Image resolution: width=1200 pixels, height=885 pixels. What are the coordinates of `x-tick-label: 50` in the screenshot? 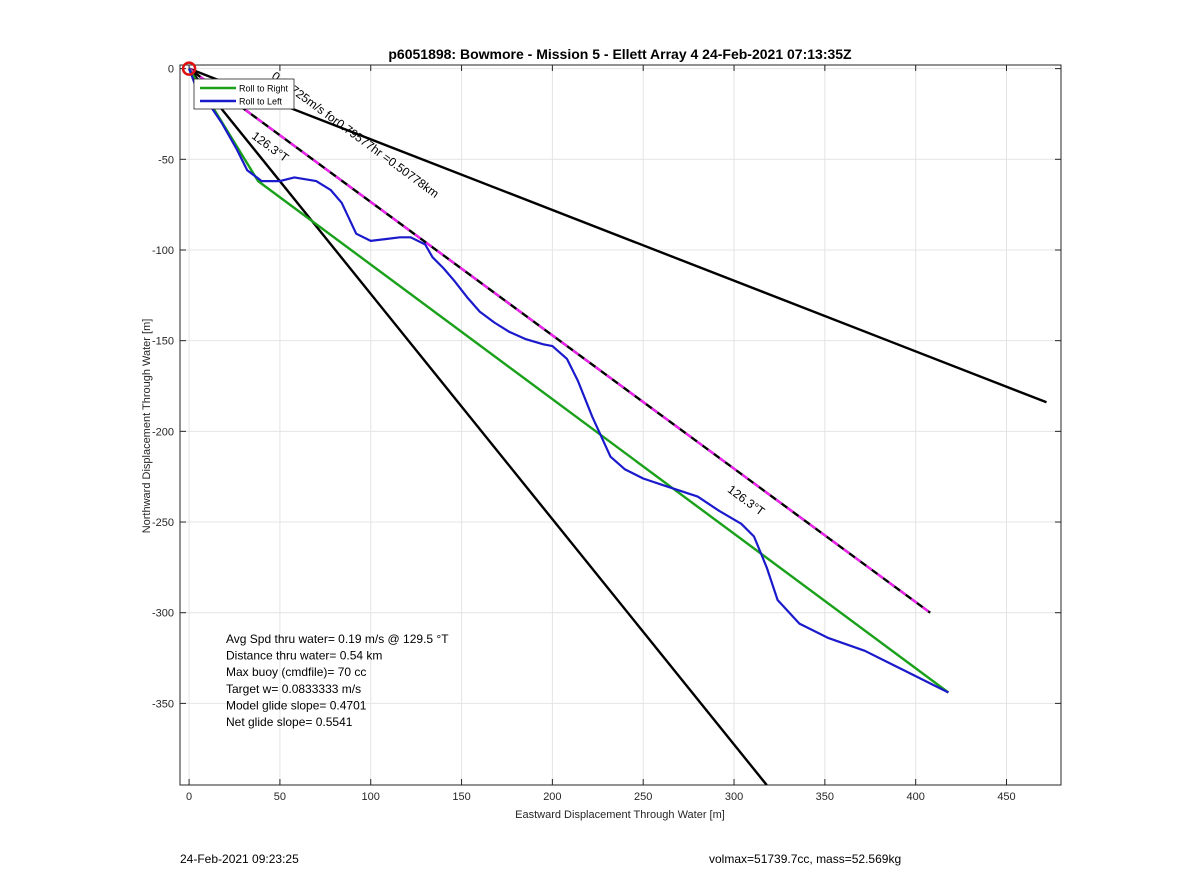 It's located at (280, 797).